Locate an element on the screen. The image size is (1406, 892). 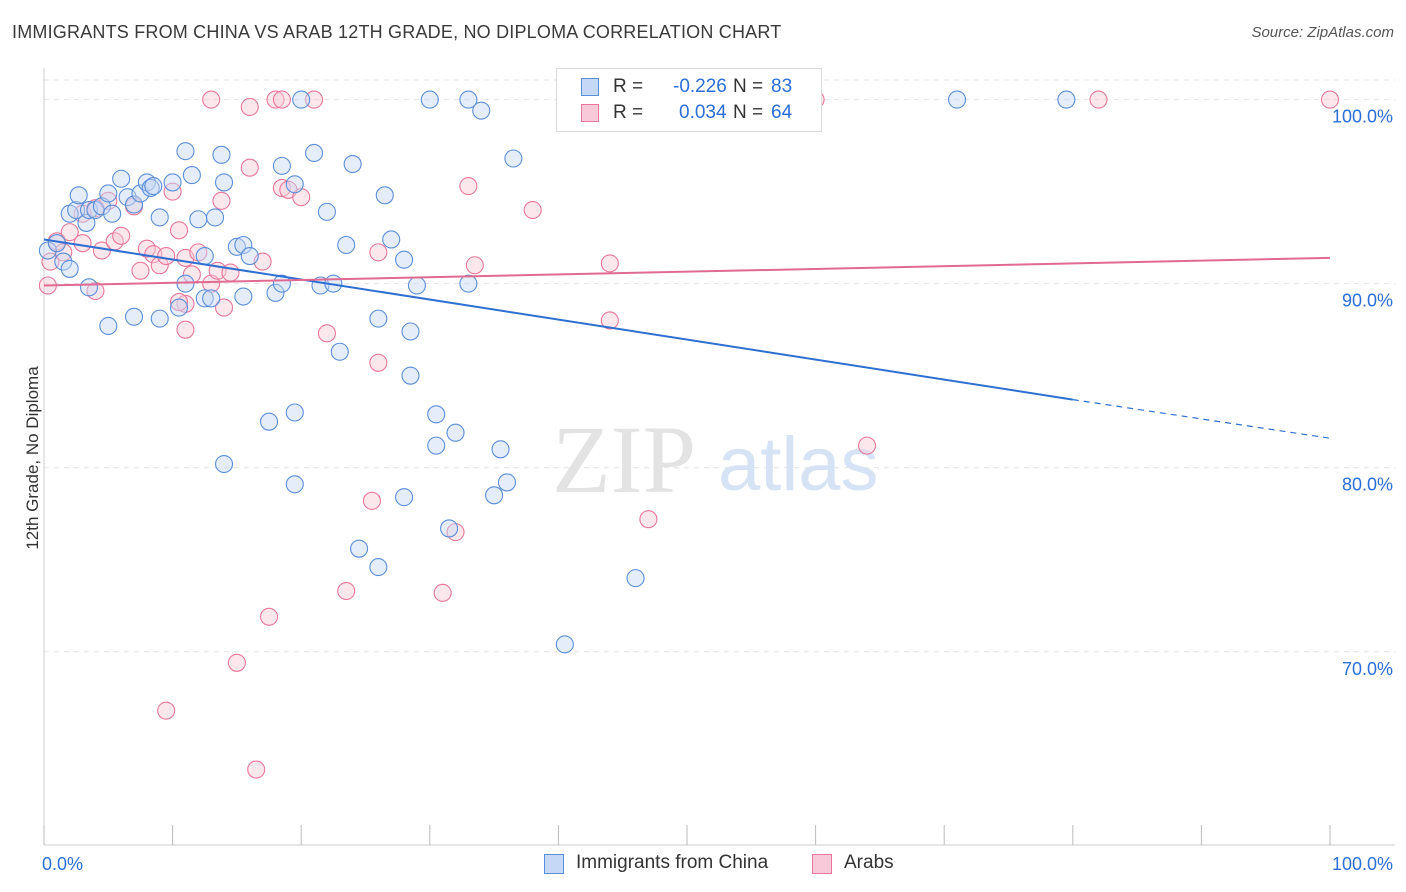
x-tick-label: 100.0% is located at coordinates (1362, 864).